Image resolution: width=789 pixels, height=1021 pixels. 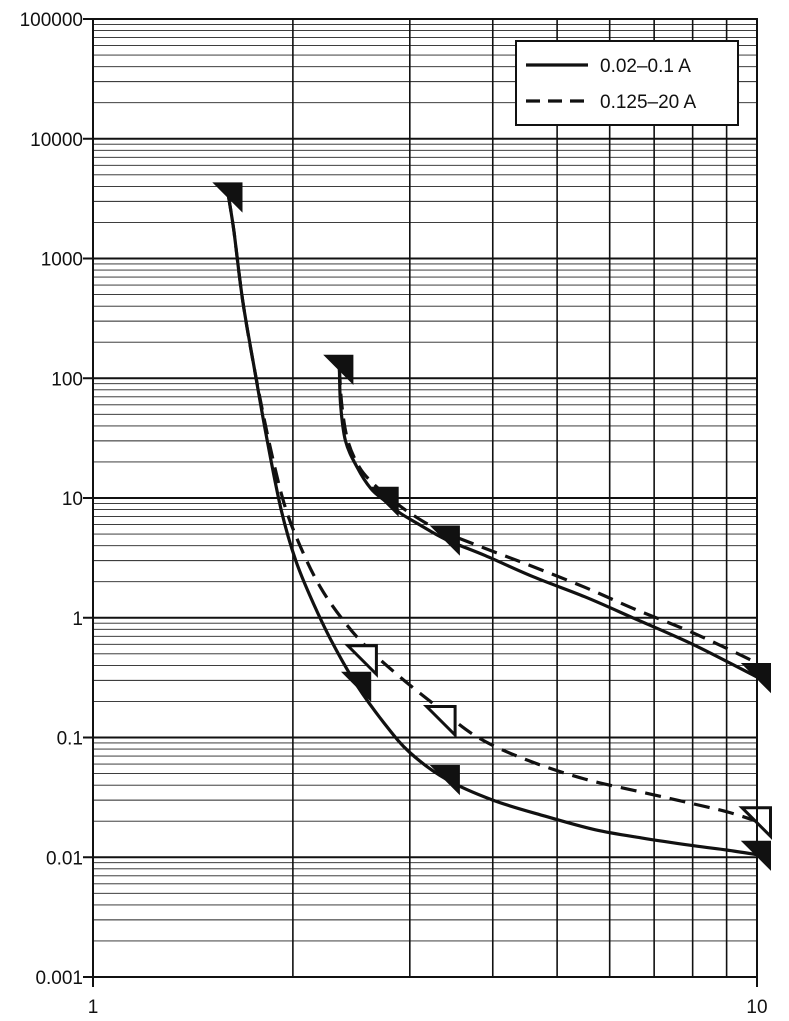 What do you see at coordinates (756, 1007) in the screenshot?
I see `x-tick-label: 10` at bounding box center [756, 1007].